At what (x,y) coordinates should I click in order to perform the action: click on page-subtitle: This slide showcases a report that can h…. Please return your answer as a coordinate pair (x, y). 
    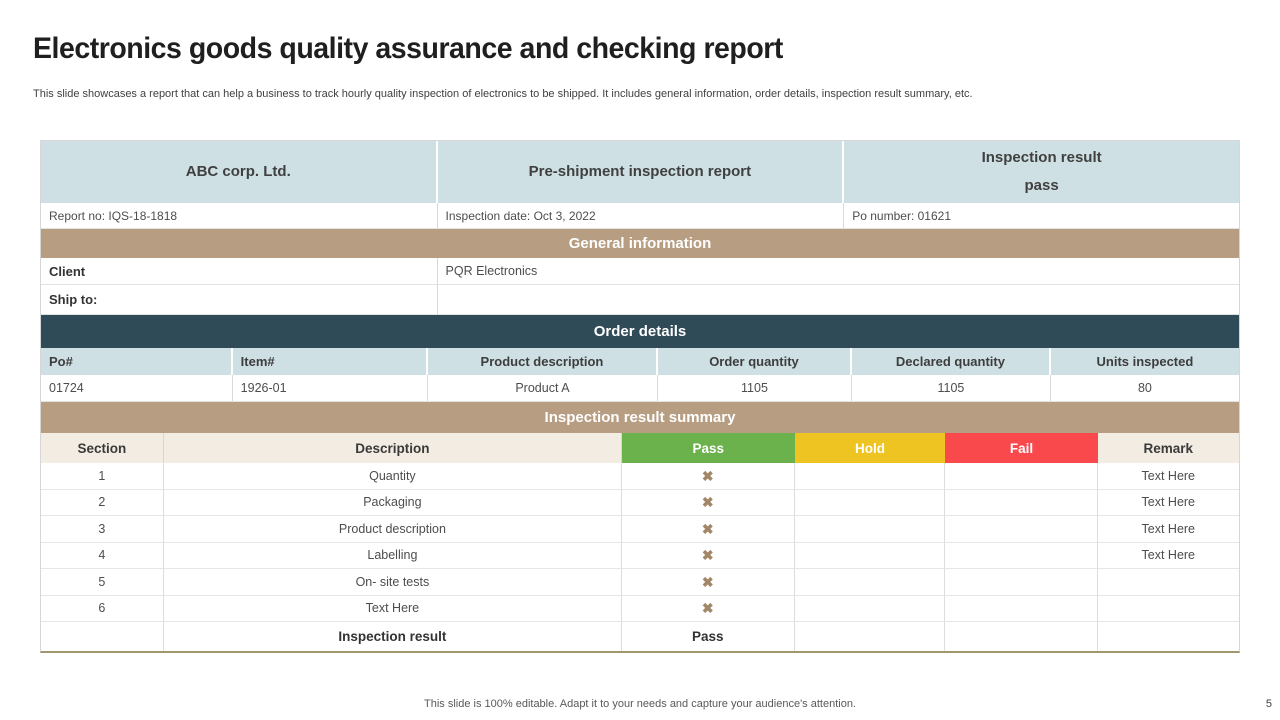
    Looking at the image, I should click on (503, 94).